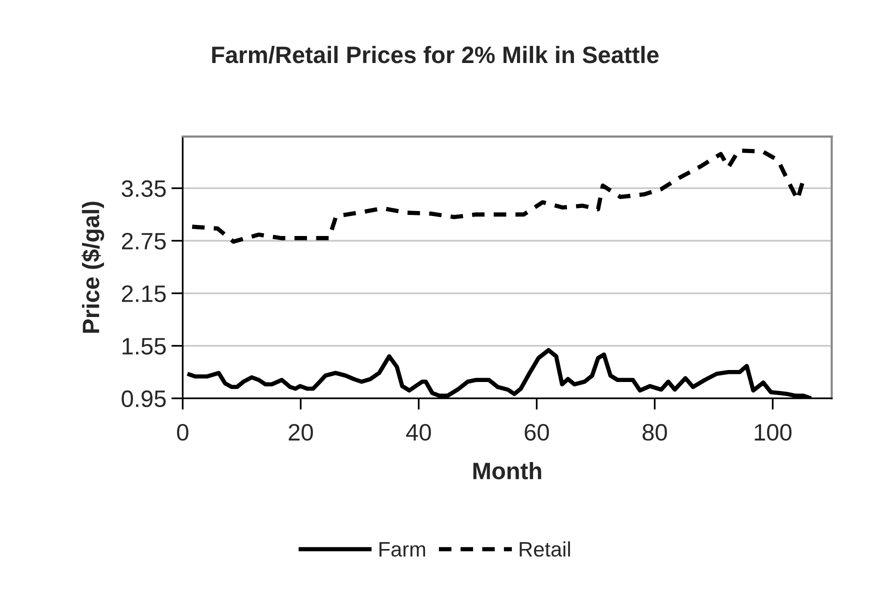  I want to click on x-tick-label: 100, so click(773, 432).